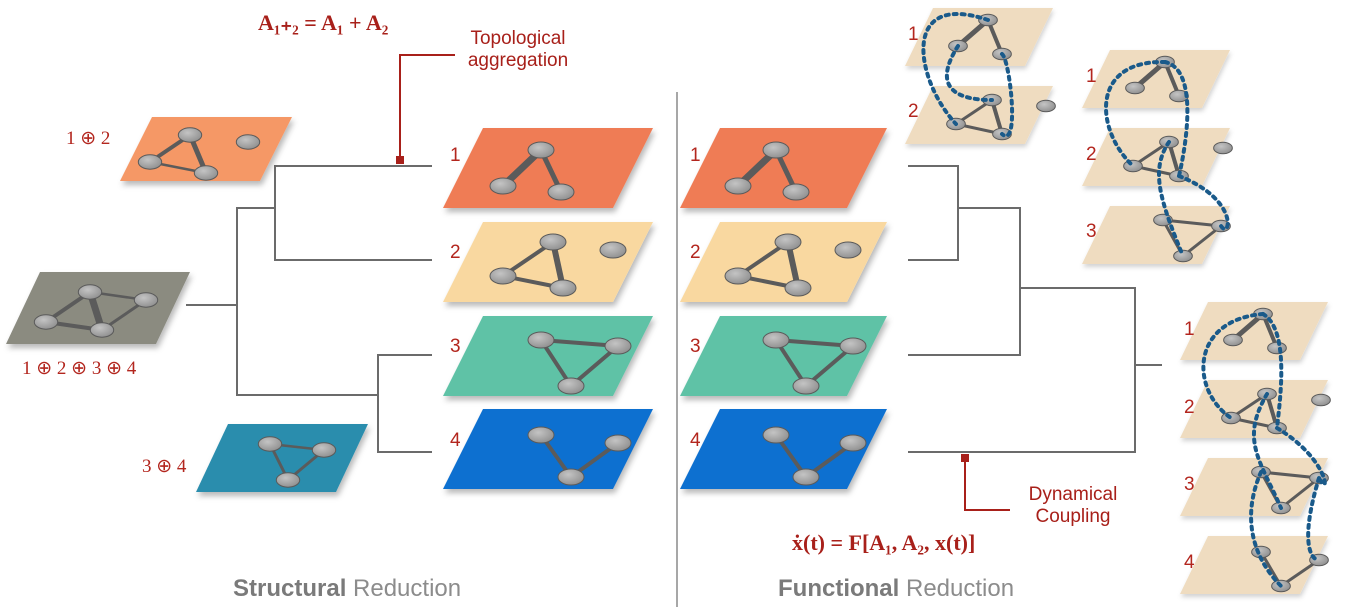  I want to click on stack123-label-3: 3, so click(1091, 231).